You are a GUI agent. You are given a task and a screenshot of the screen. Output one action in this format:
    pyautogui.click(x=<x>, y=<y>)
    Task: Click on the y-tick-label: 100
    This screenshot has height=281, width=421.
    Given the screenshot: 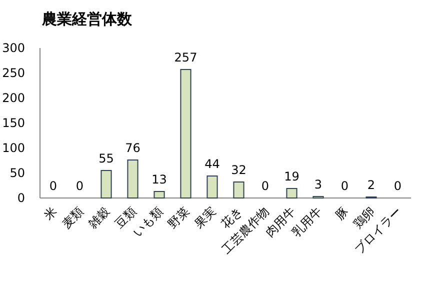 What is the action you would take?
    pyautogui.click(x=13, y=148)
    